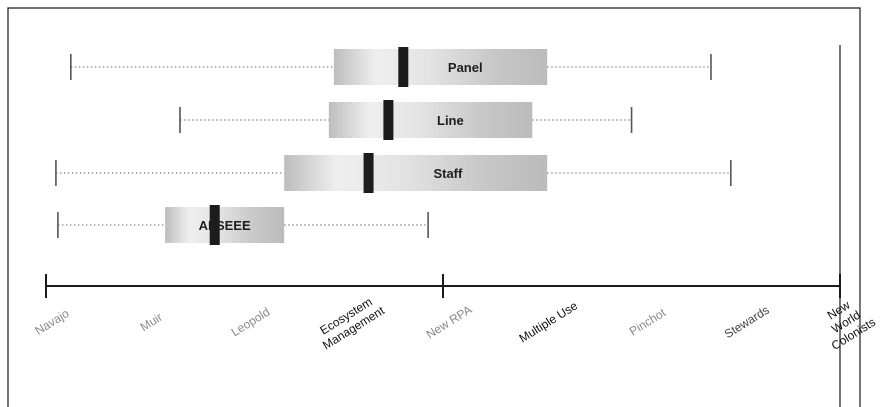 This screenshot has width=884, height=407. Describe the element at coordinates (416, 173) in the screenshot. I see `iqr-box-staff` at that location.